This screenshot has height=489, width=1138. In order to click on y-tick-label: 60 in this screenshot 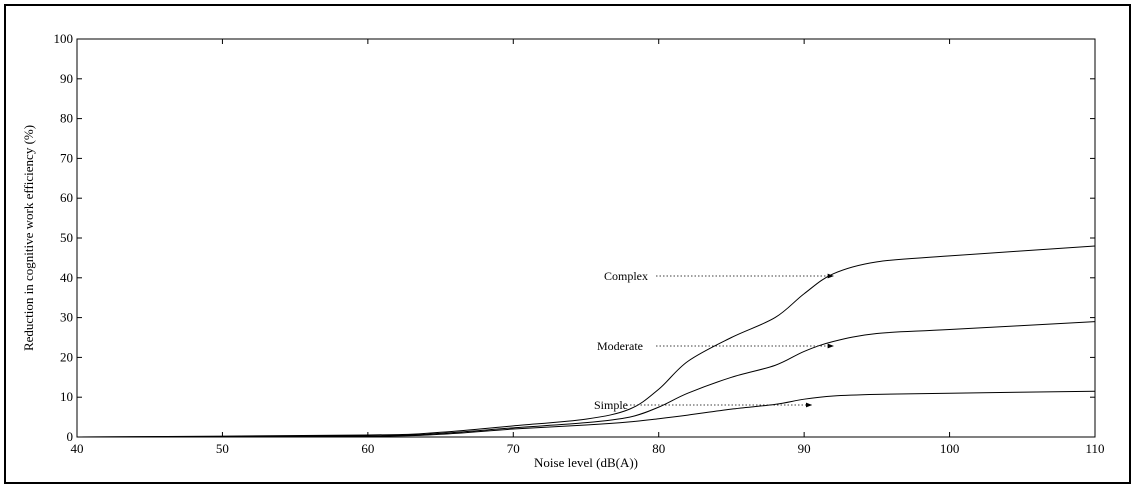, I will do `click(66, 197)`.